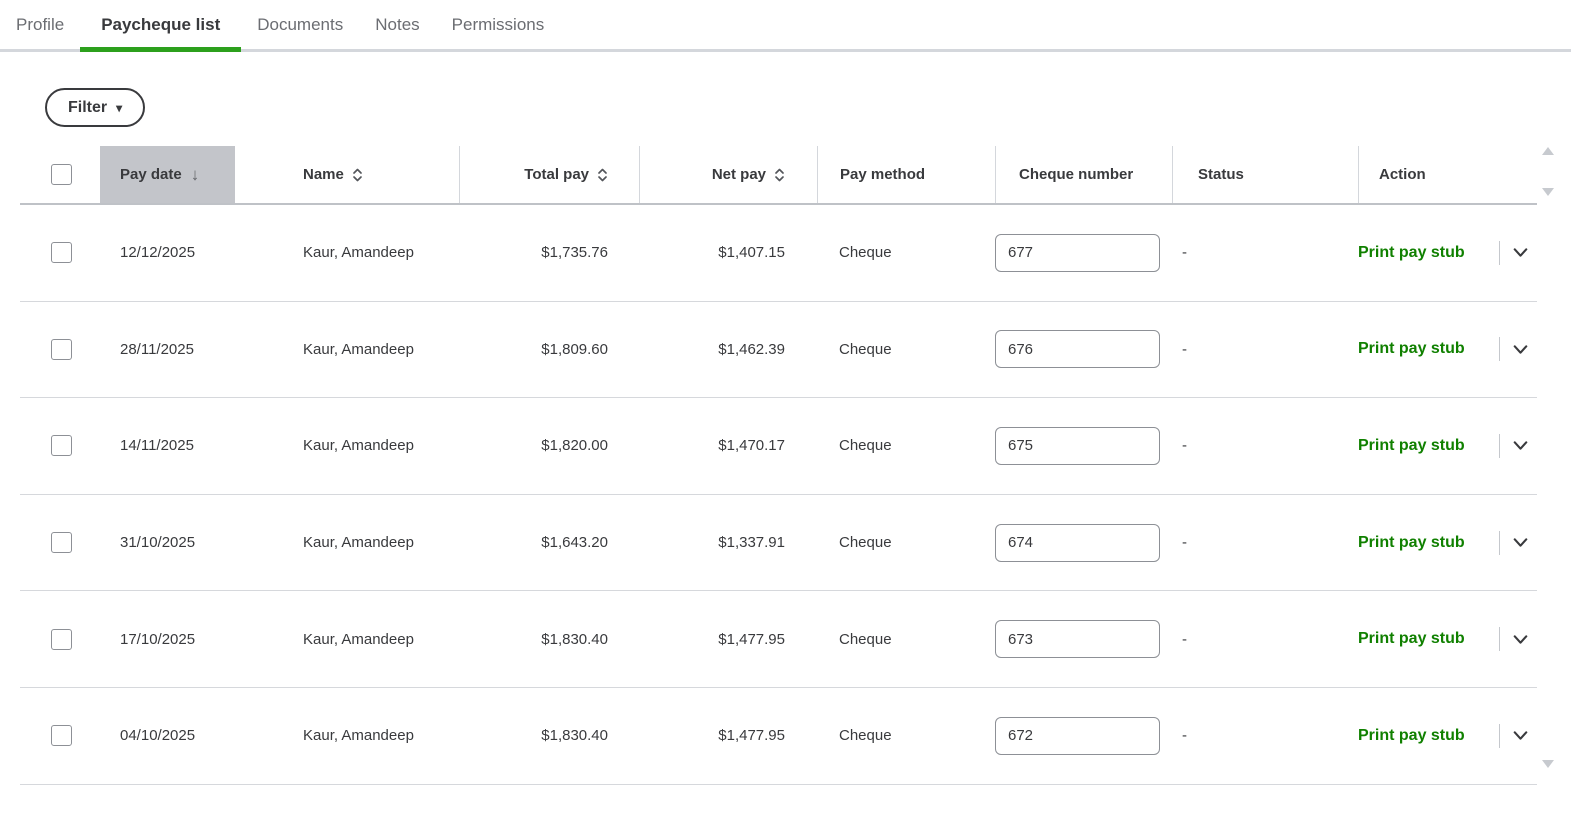 Image resolution: width=1571 pixels, height=822 pixels. Describe the element at coordinates (158, 543) in the screenshot. I see `pay-date-cell: 31/10/2025` at that location.